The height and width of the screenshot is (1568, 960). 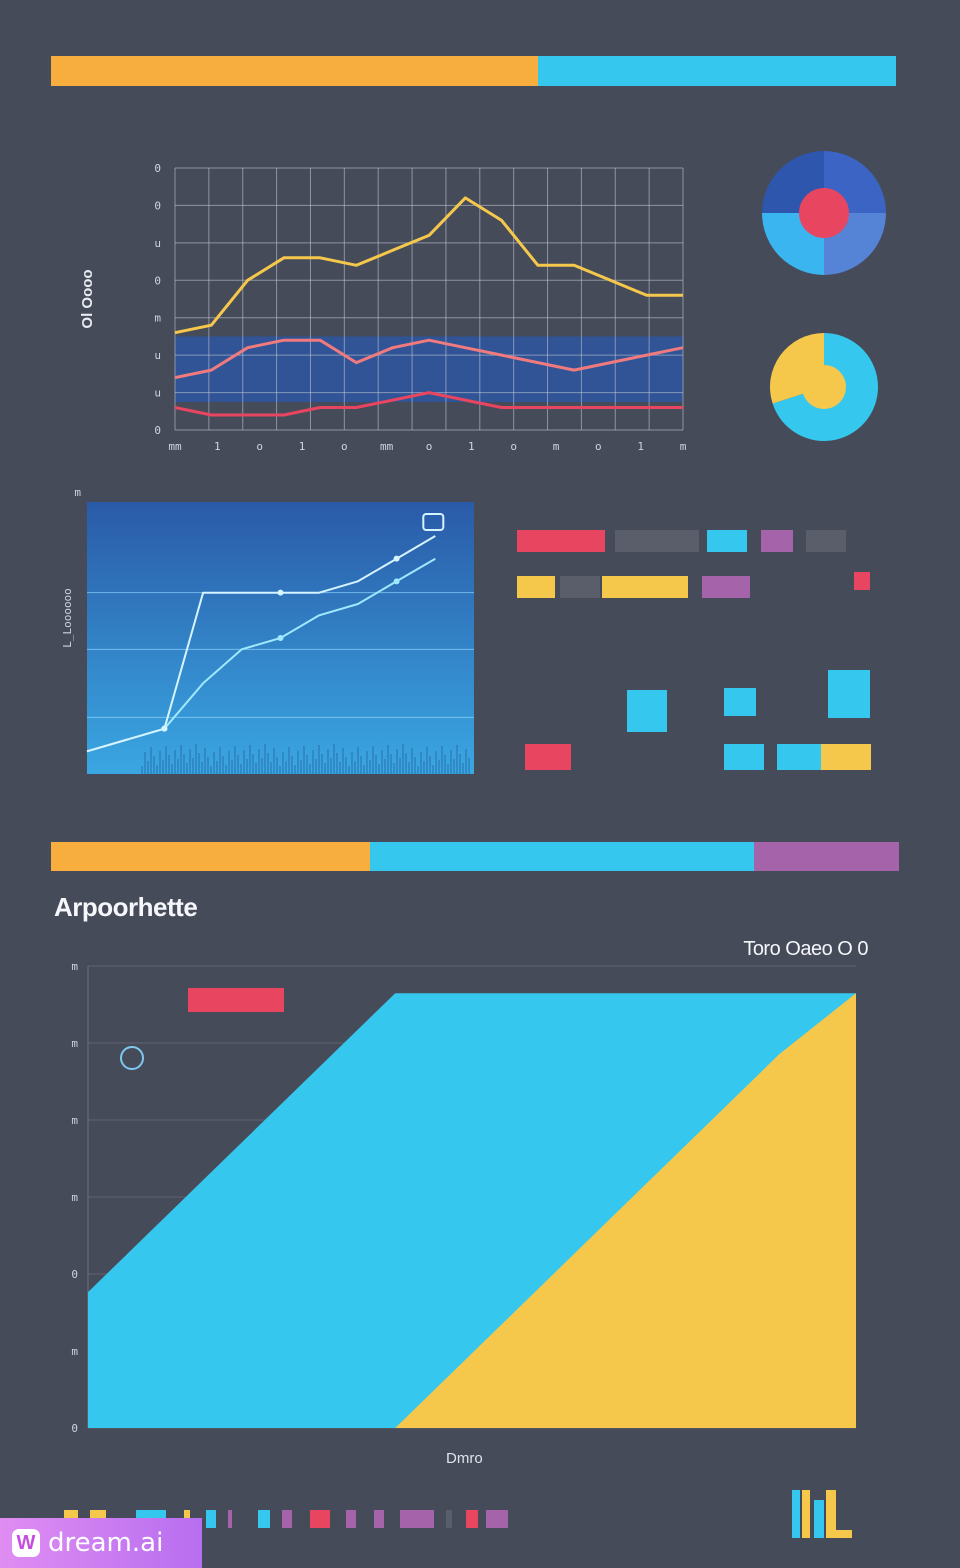 I want to click on mid-bar-segment-orange, so click(x=210, y=856).